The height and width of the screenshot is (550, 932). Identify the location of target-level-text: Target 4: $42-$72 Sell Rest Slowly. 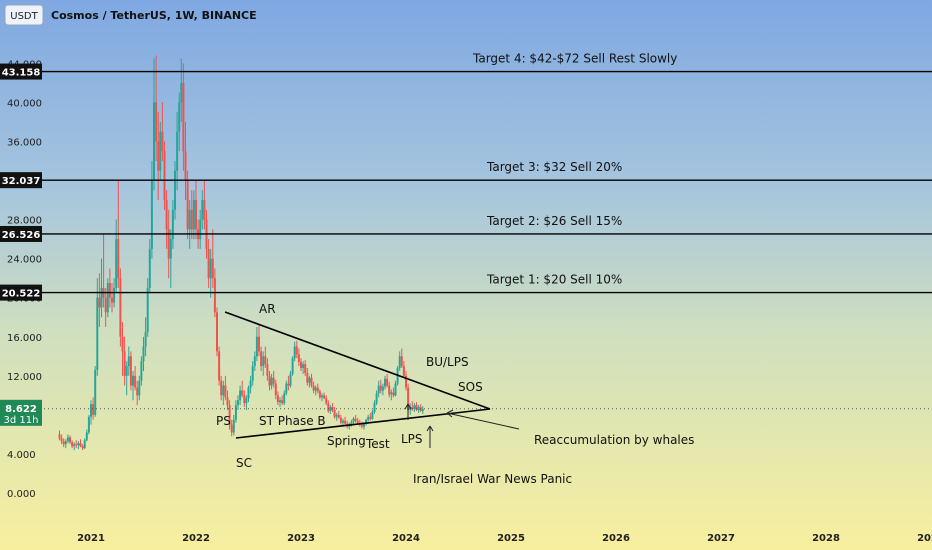
(574, 59).